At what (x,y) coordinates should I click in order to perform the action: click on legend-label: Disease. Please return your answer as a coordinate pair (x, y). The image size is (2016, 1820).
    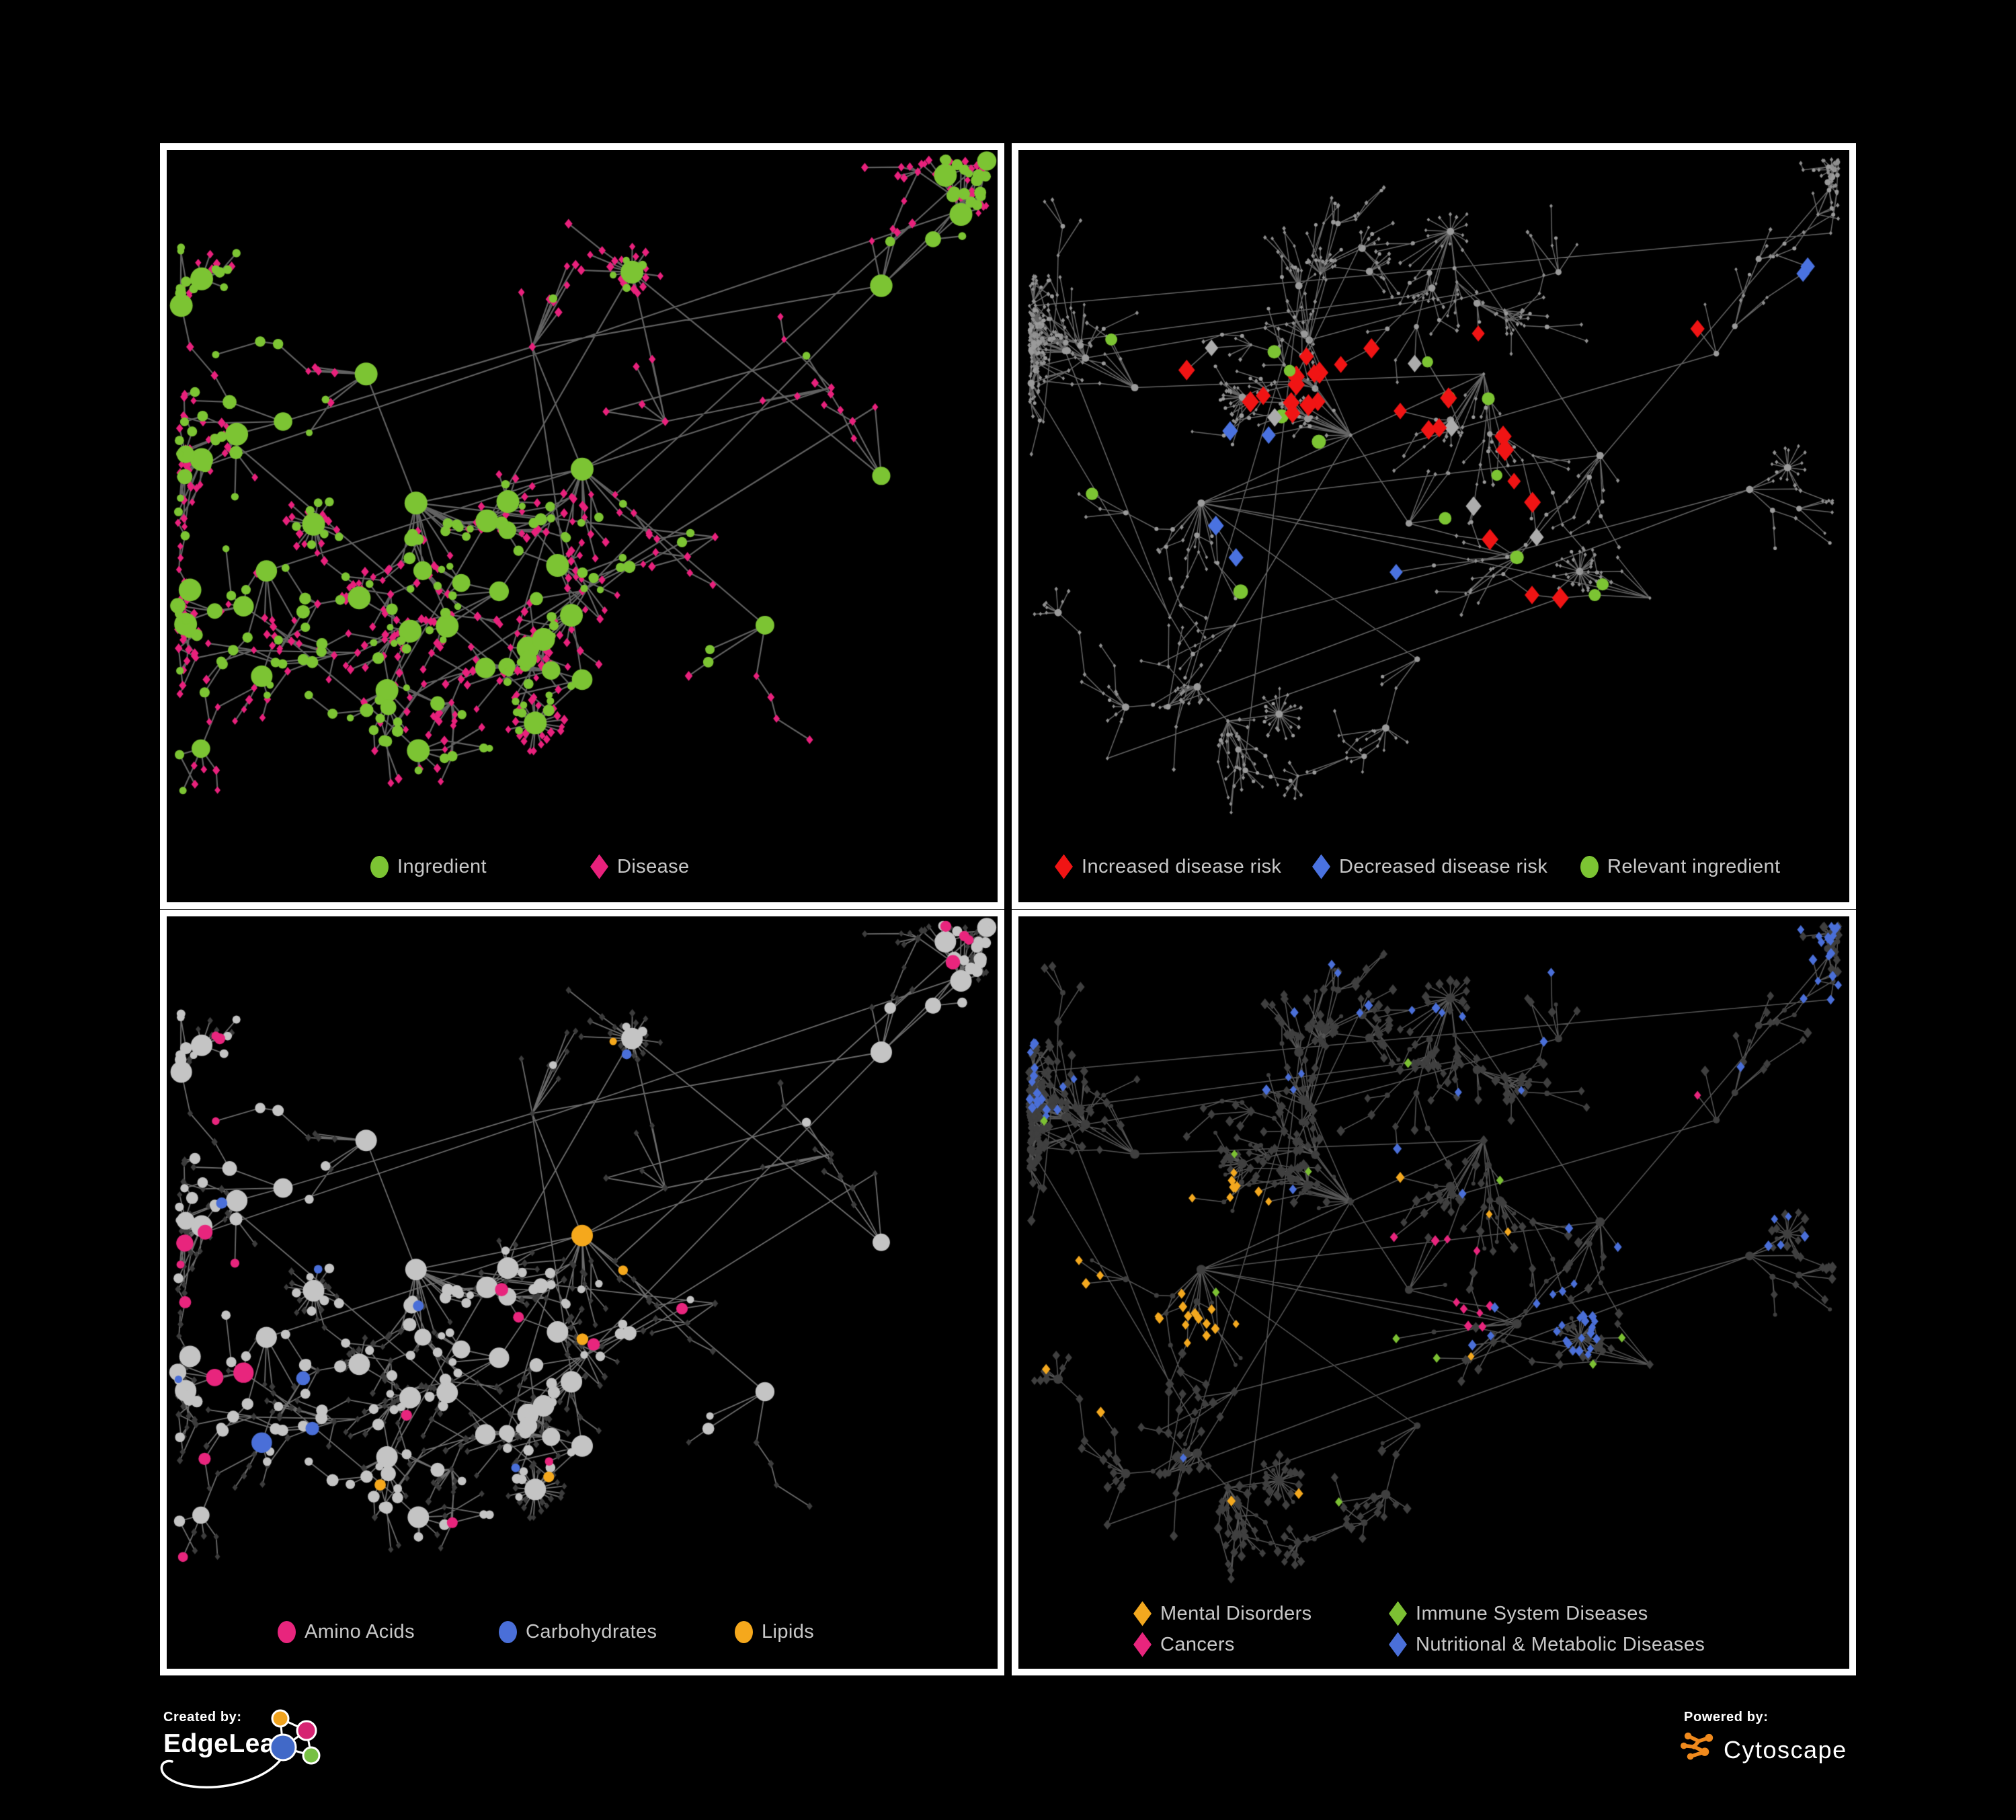
    Looking at the image, I should click on (653, 866).